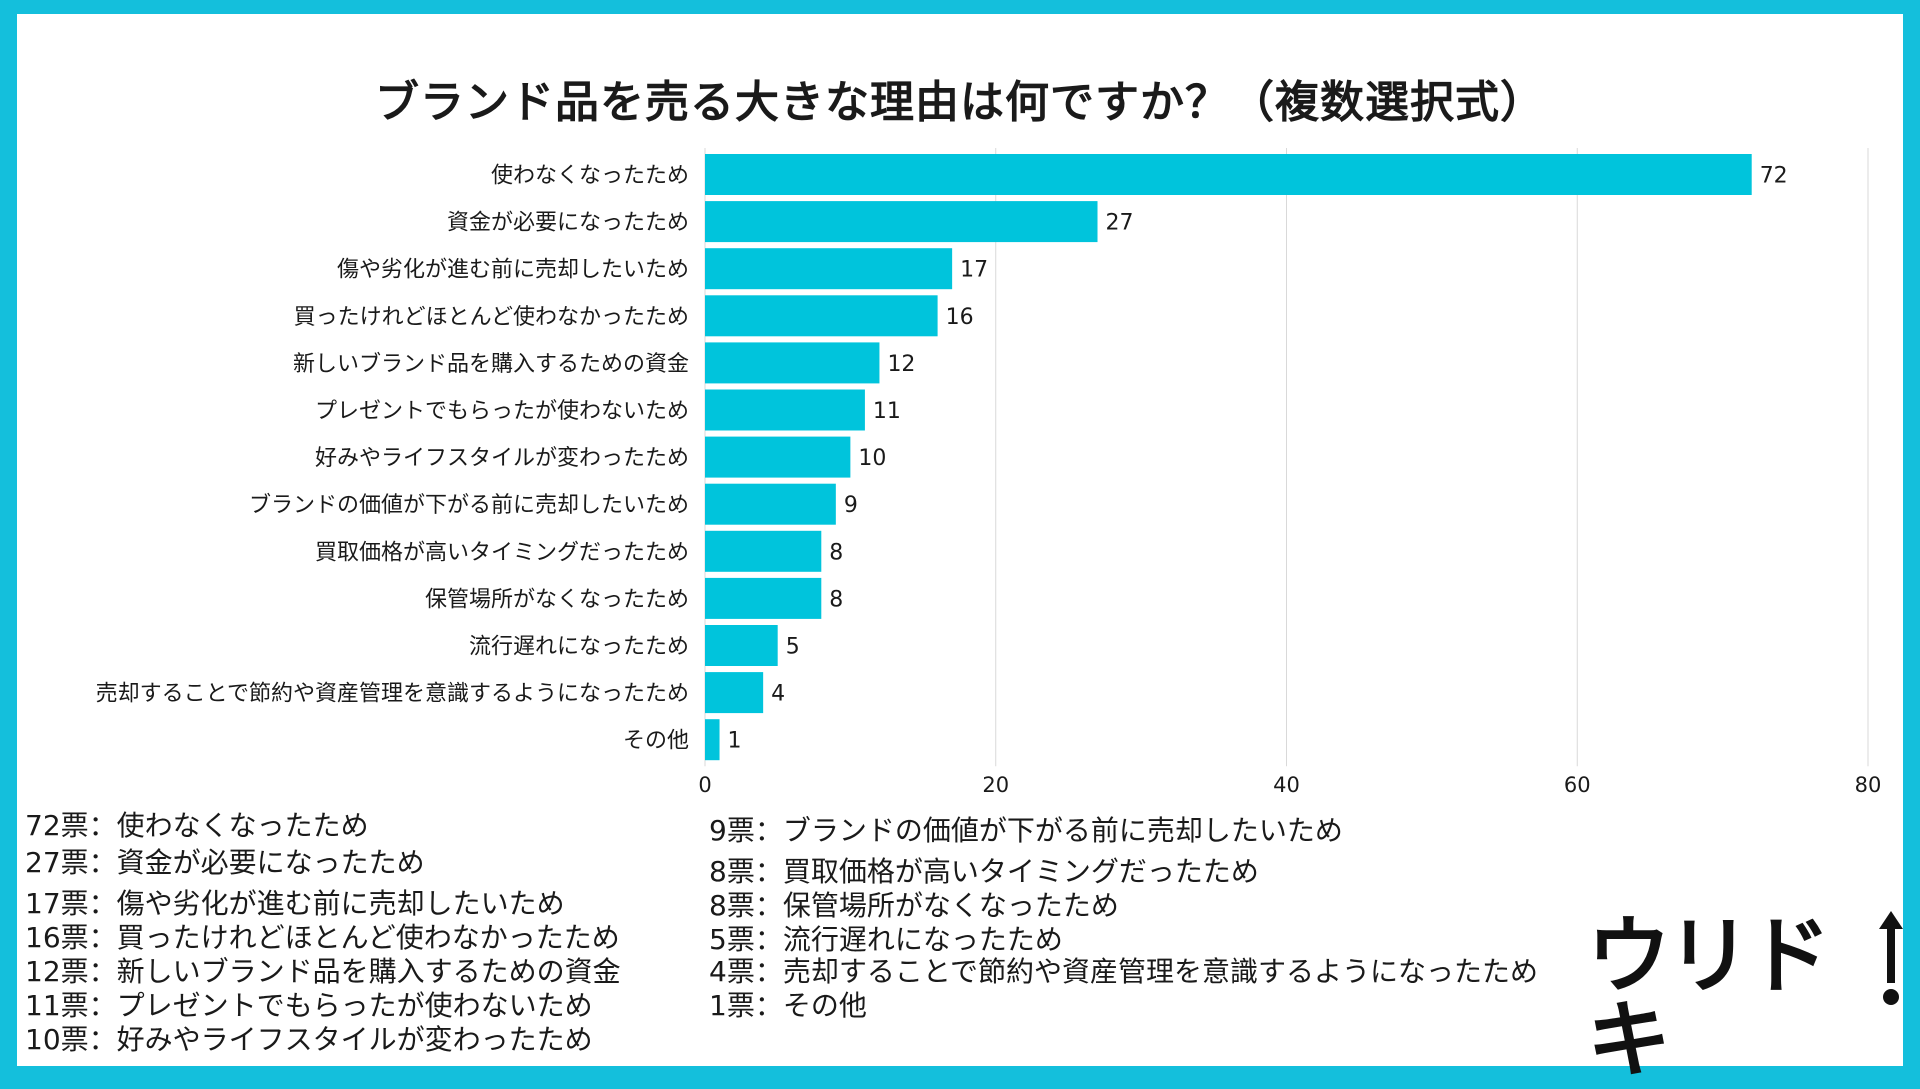  What do you see at coordinates (1123, 971) in the screenshot?
I see `legend-item: 4票：売却することで節約や資産管理を意識するようになったため` at bounding box center [1123, 971].